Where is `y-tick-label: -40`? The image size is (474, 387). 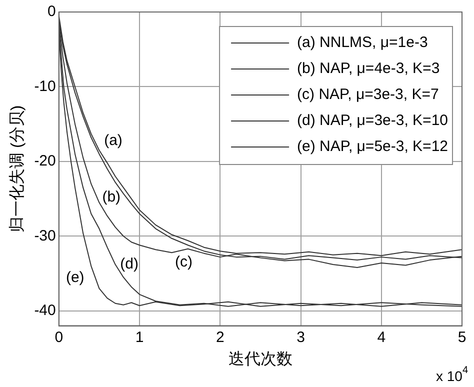
y-tick-label: -40 is located at coordinates (45, 310).